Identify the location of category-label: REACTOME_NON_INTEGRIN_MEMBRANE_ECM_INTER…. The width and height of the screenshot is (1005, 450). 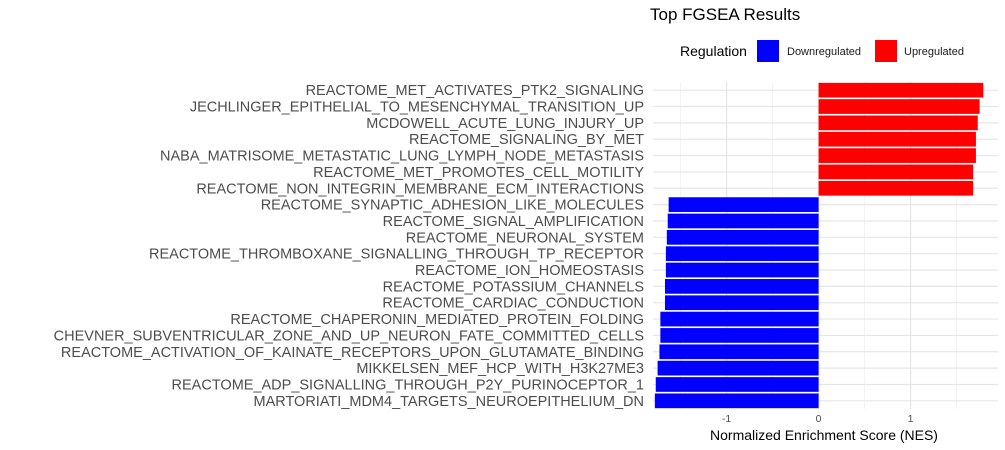
(420, 189).